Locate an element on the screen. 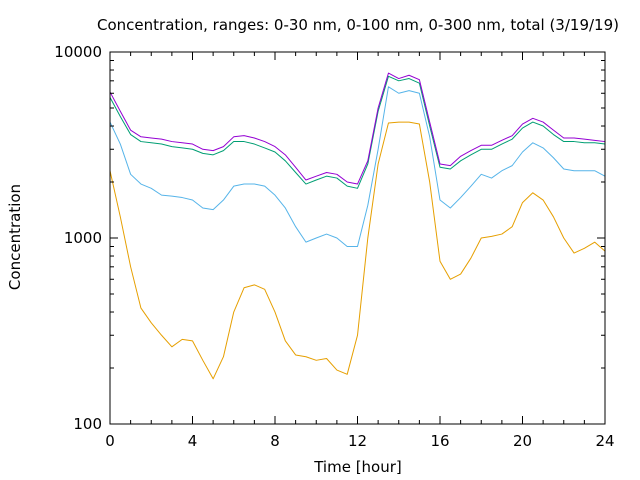 This screenshot has width=640, height=480. y-tick-label: 10000 is located at coordinates (78, 52).